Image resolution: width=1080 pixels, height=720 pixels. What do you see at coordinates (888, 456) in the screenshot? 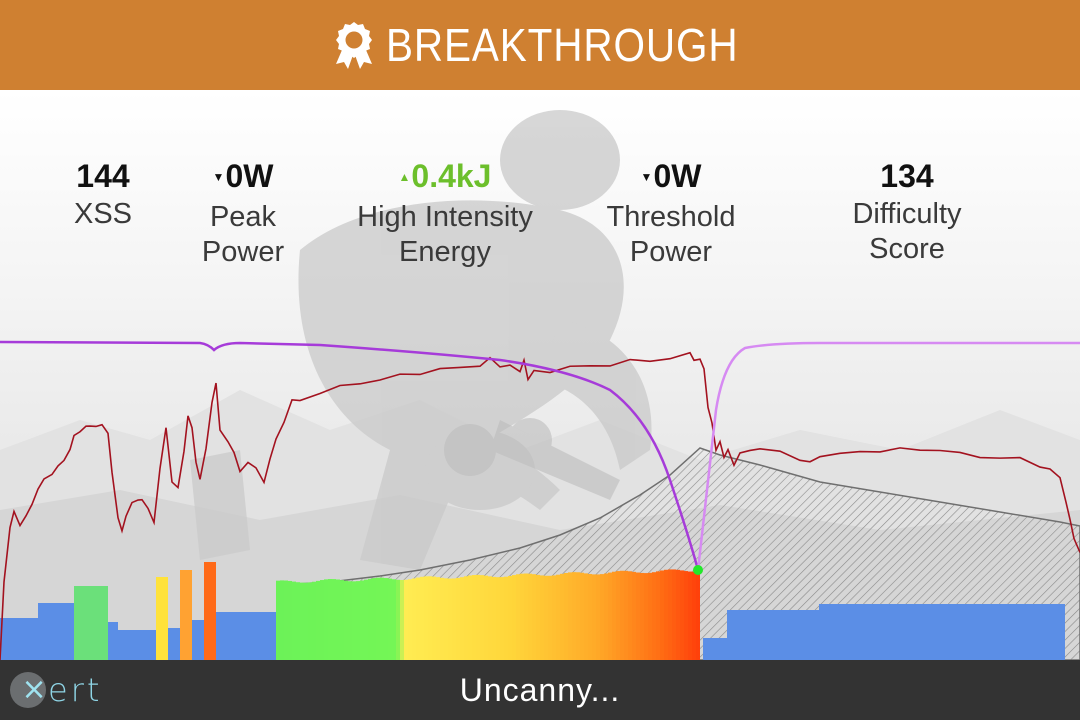
I see `mpa-recovery-line` at bounding box center [888, 456].